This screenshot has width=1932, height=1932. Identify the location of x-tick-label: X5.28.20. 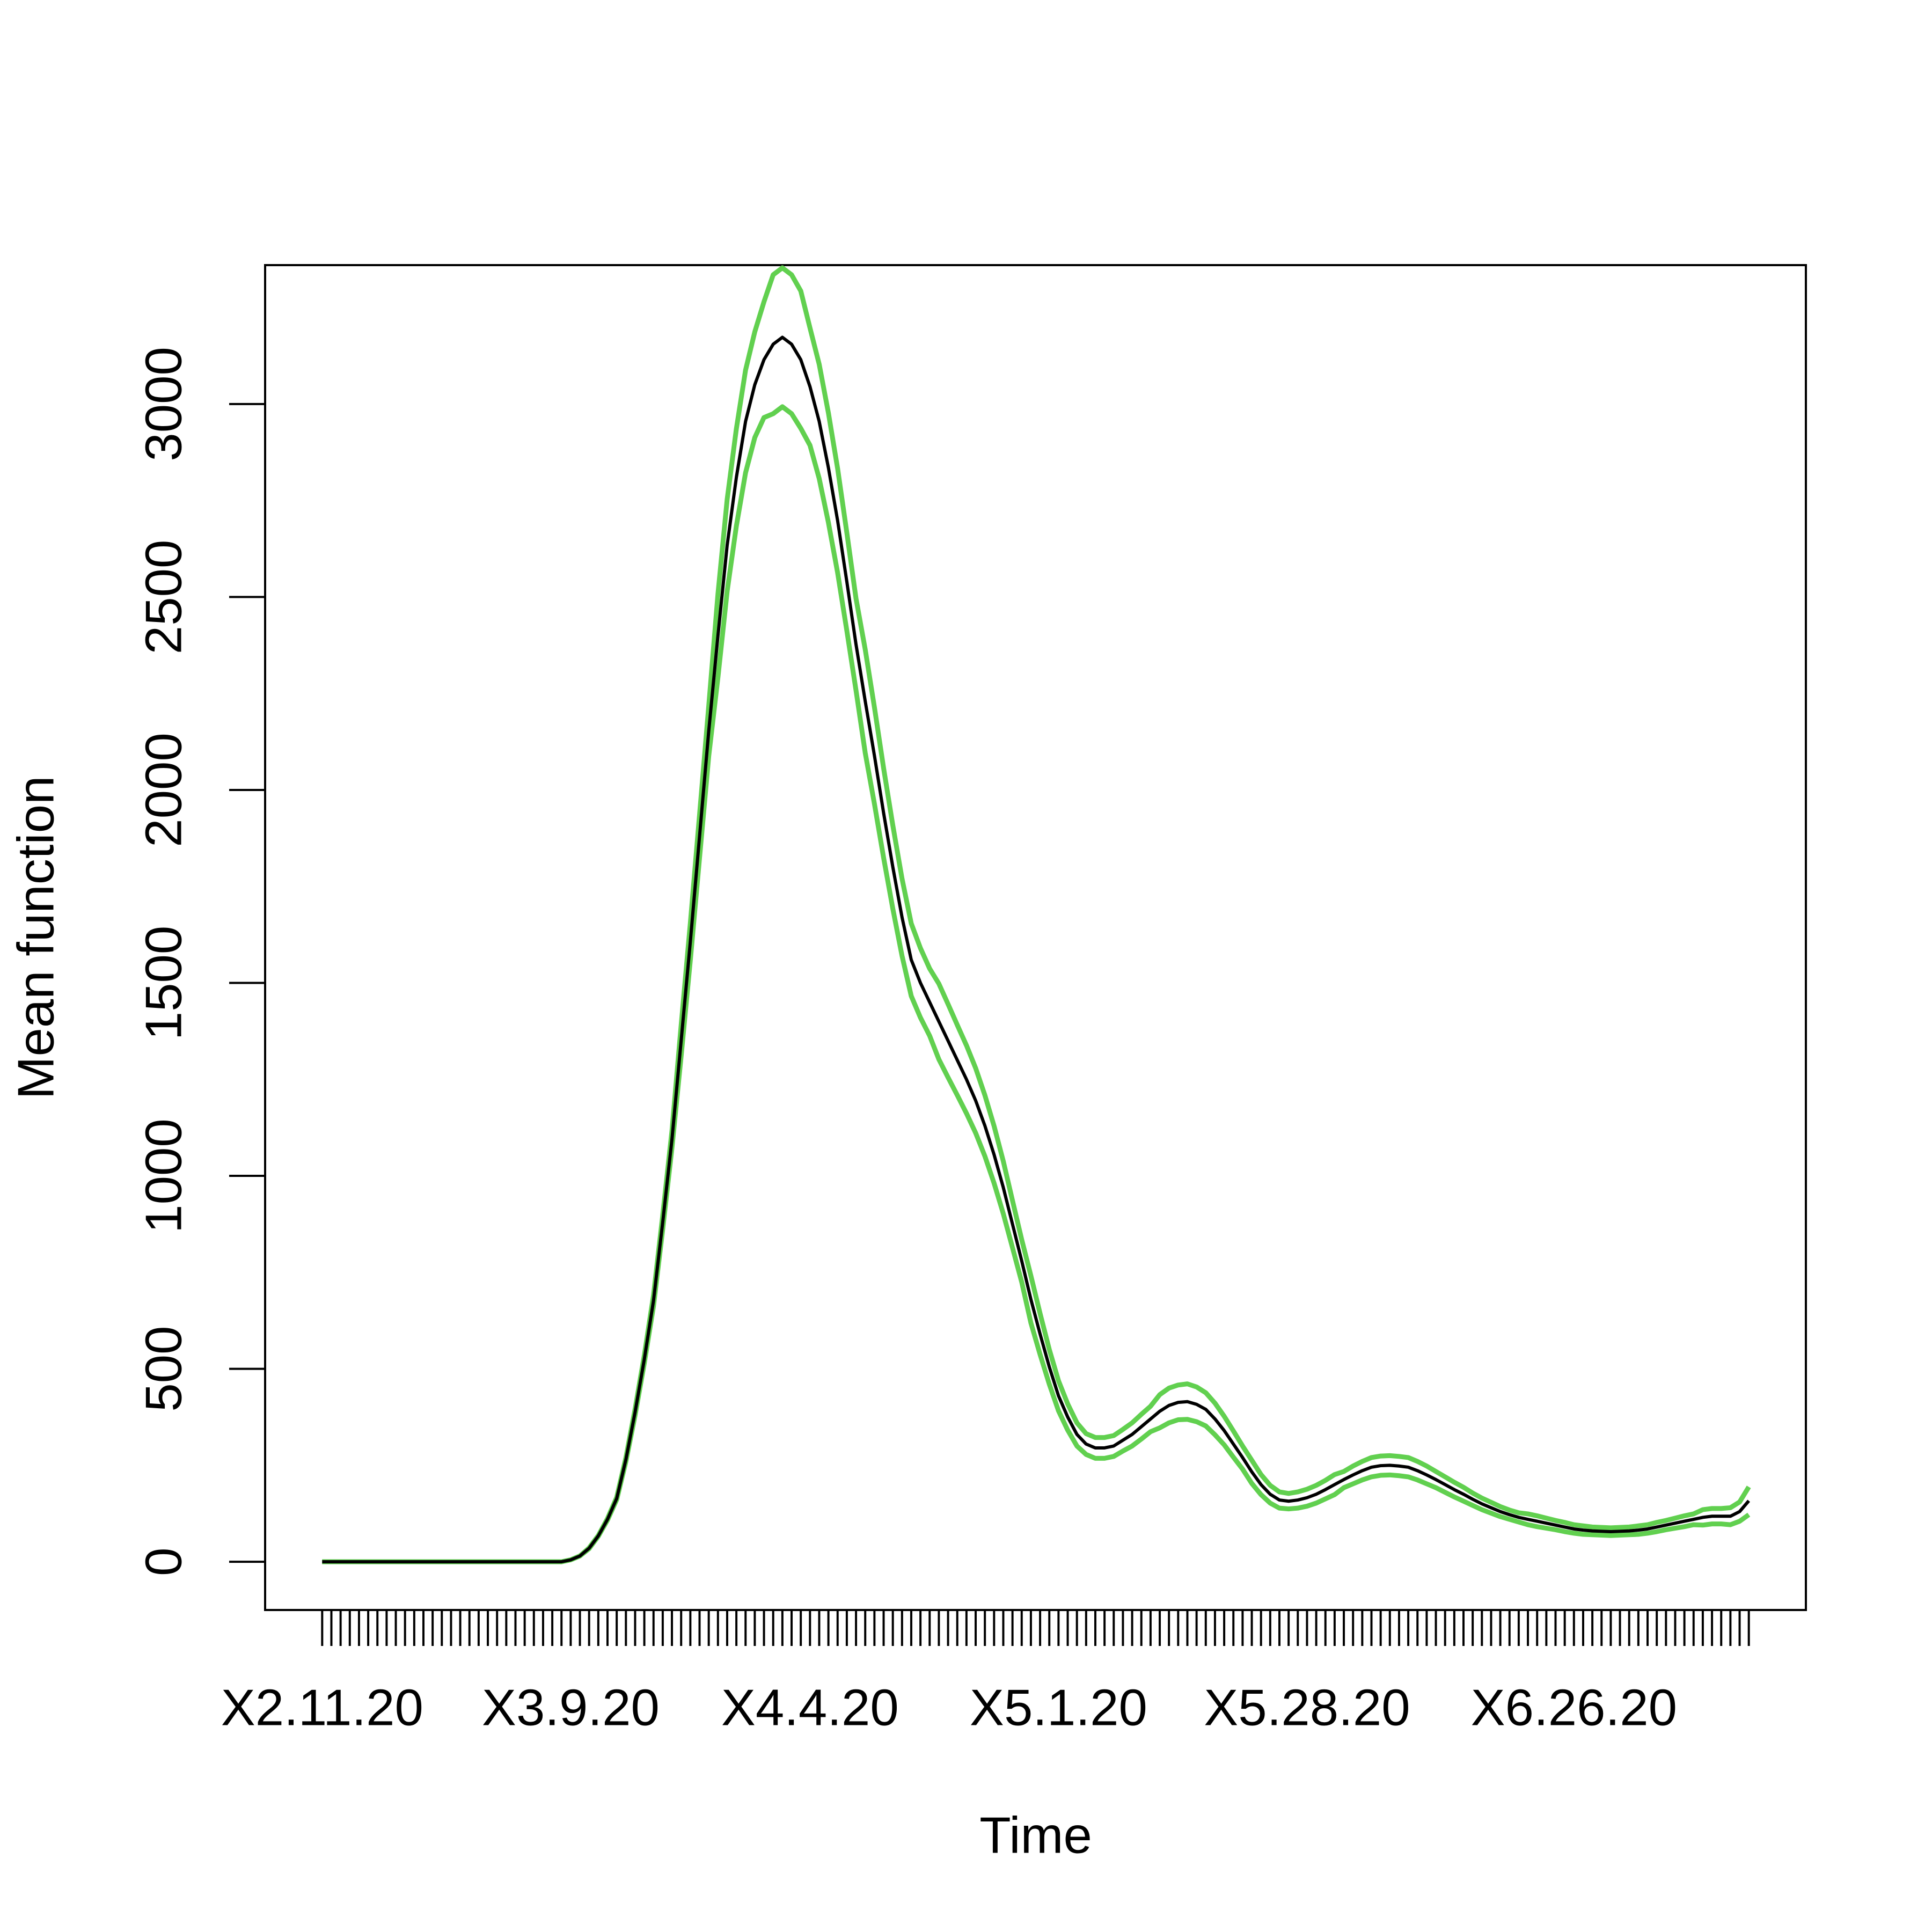
(1307, 1707).